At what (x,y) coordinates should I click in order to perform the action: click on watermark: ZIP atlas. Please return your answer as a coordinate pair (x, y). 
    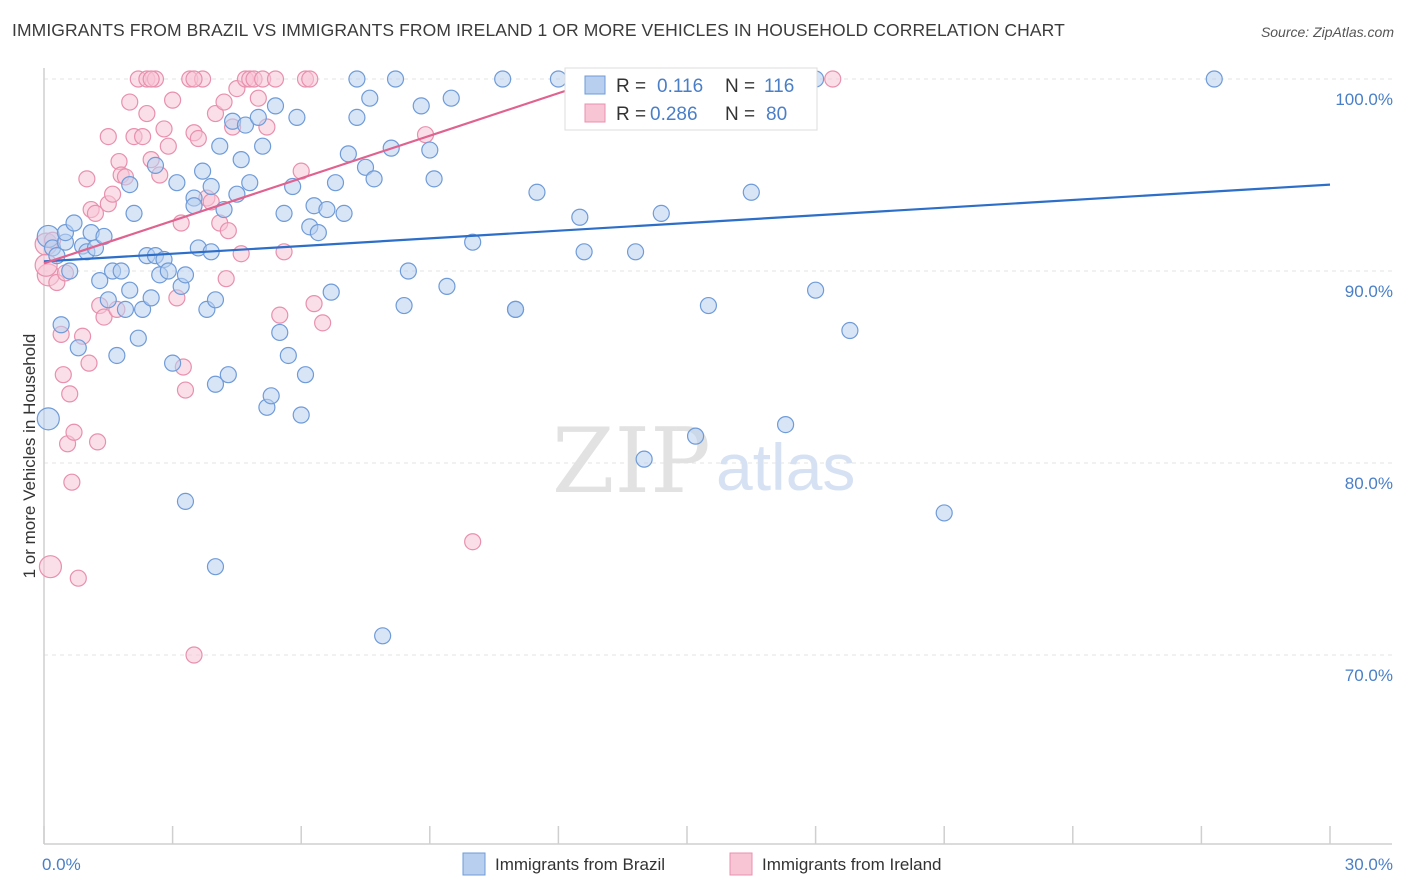
    Looking at the image, I should click on (703, 461).